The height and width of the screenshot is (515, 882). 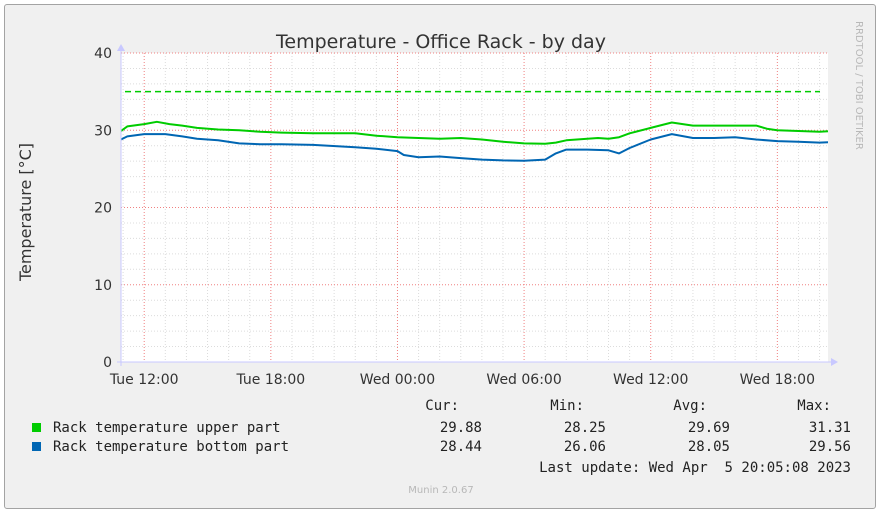 I want to click on x-axis-arrow, so click(x=834, y=362).